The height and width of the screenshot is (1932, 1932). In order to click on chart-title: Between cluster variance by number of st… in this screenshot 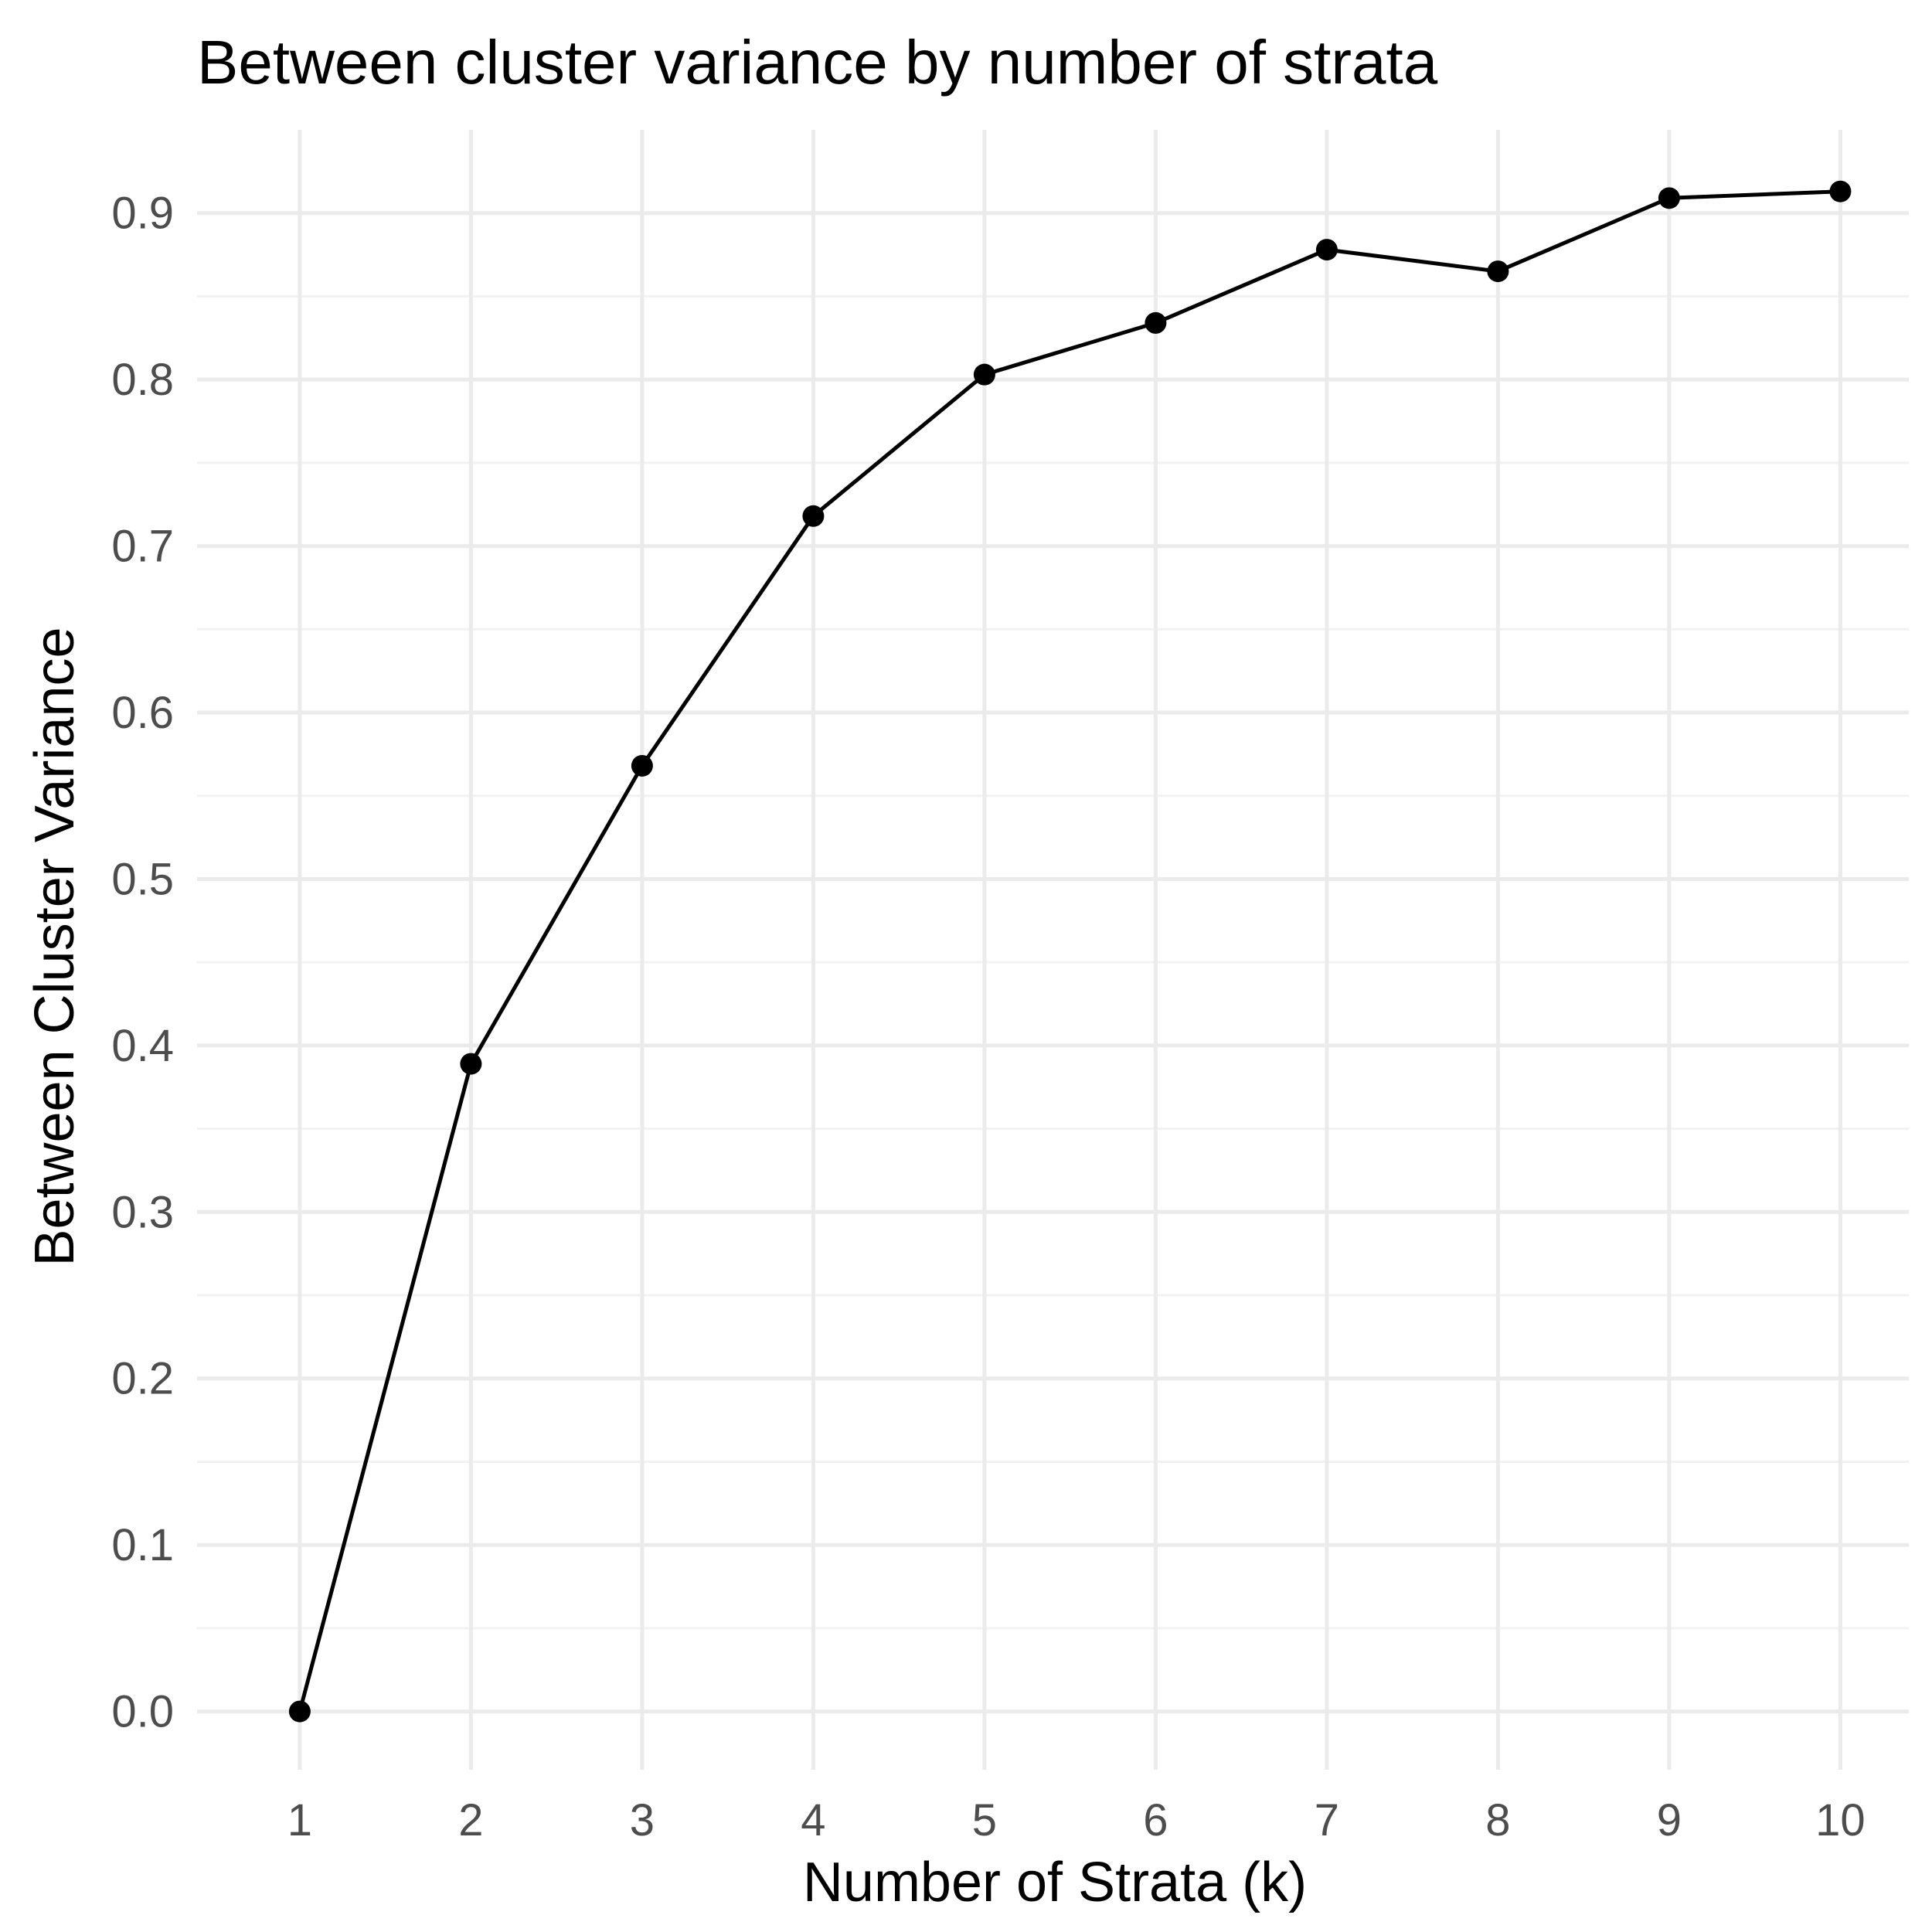, I will do `click(818, 62)`.